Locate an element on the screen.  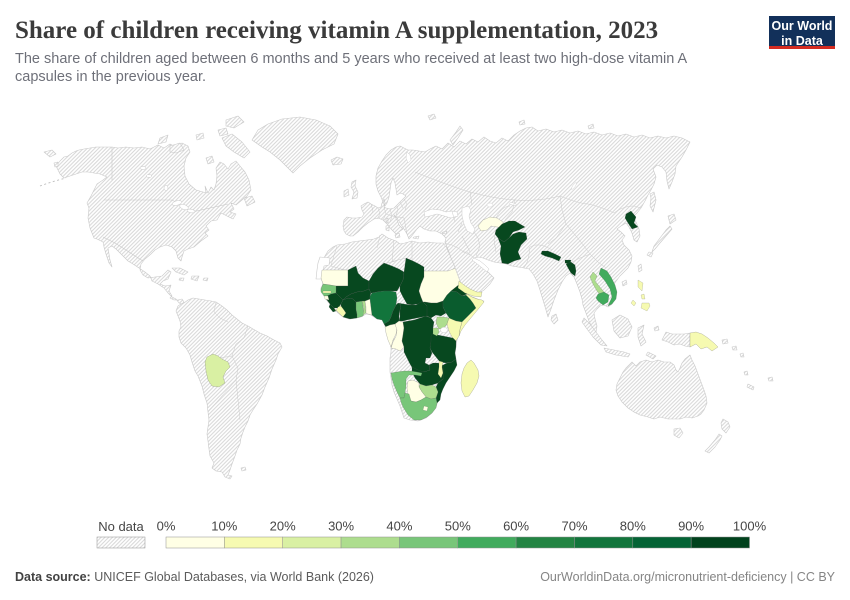
svg-text: 20% is located at coordinates (283, 526).